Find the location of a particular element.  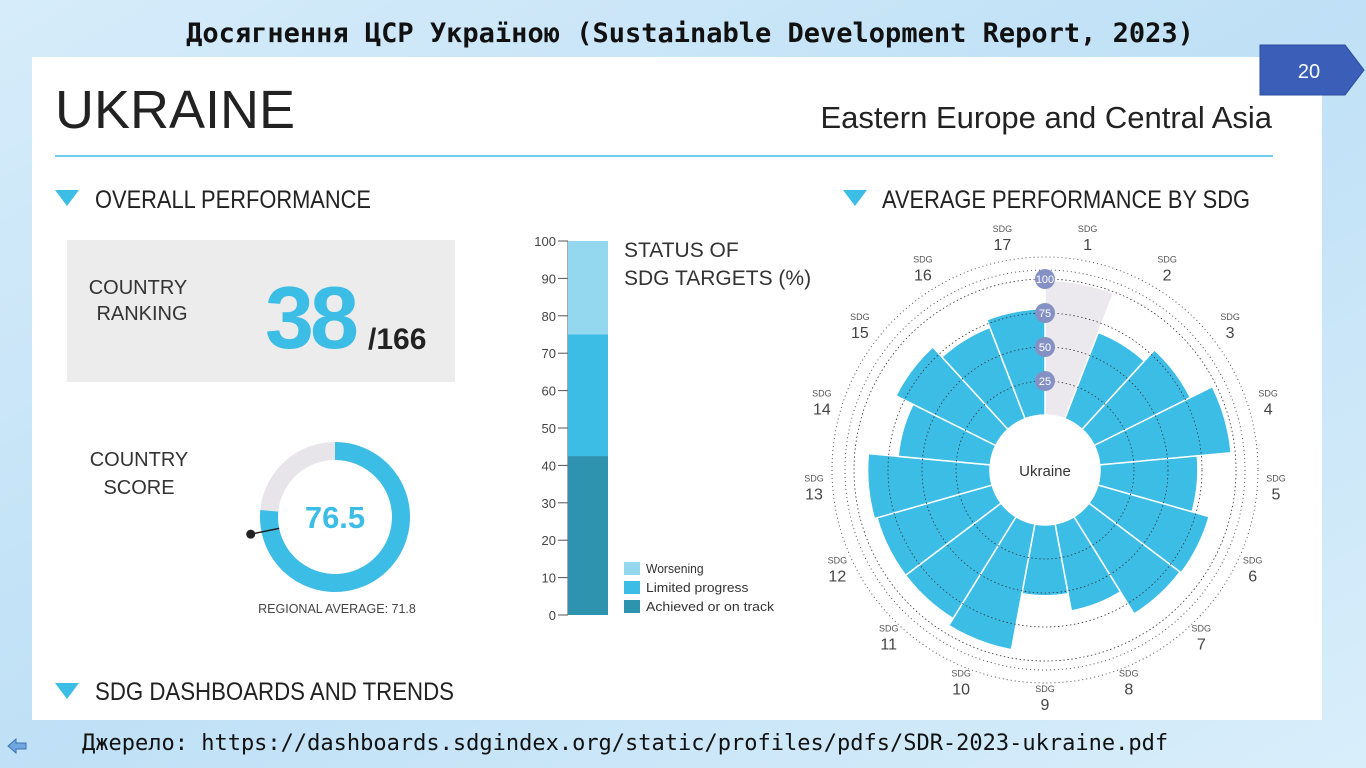

tick-label: 50 is located at coordinates (1045, 348).